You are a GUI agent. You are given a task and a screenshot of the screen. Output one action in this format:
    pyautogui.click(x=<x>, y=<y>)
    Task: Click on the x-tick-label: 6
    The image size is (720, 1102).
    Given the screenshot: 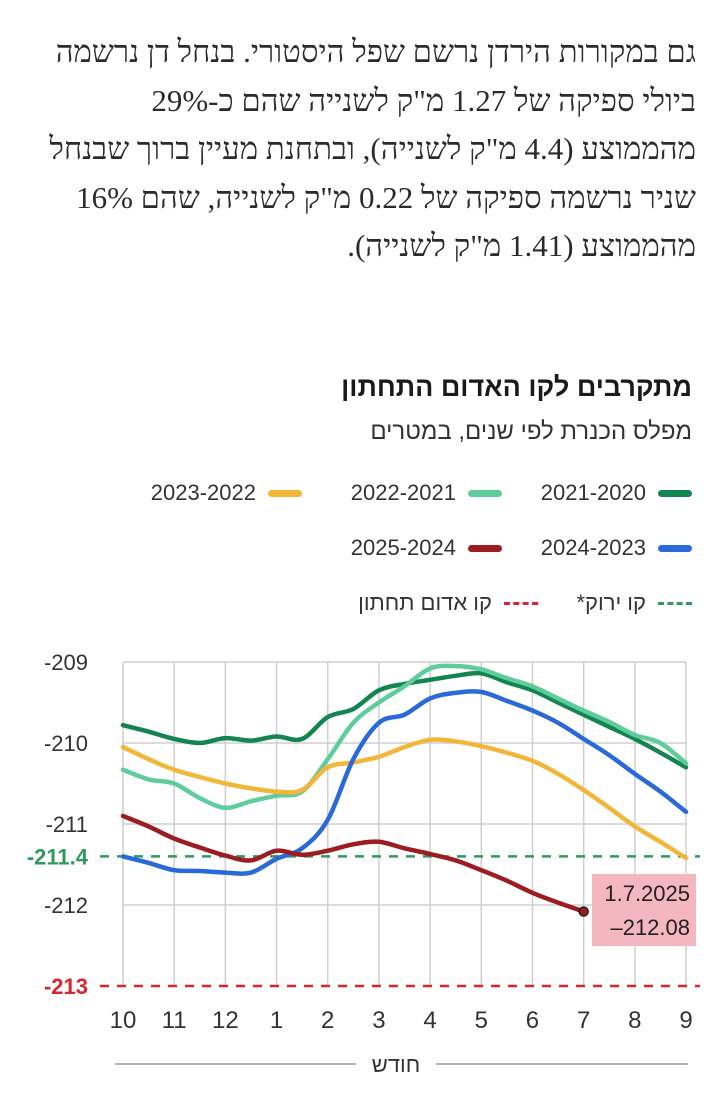 What is the action you would take?
    pyautogui.click(x=532, y=1020)
    